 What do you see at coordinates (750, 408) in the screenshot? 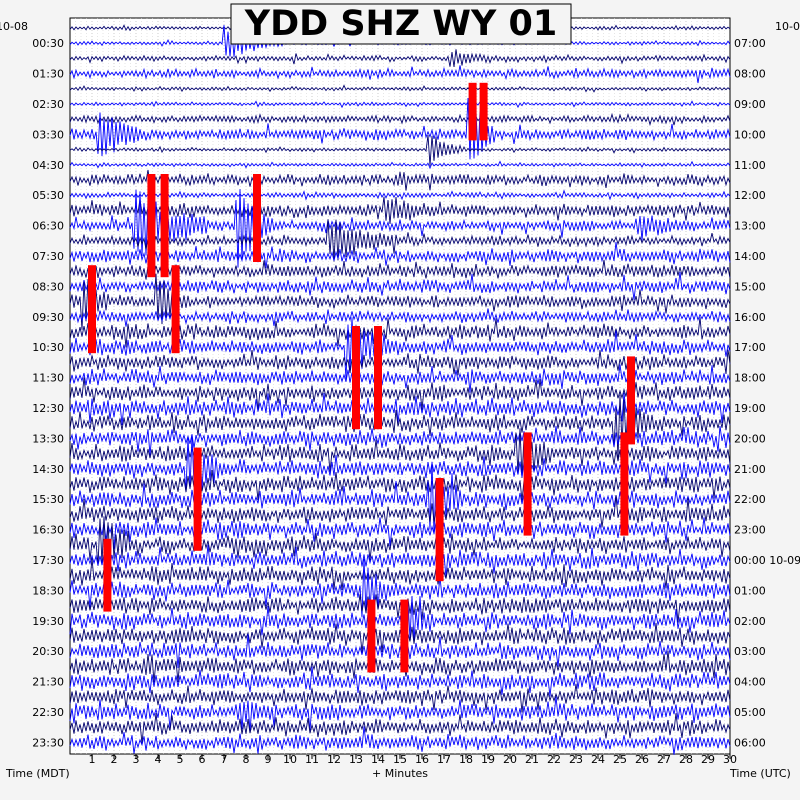
I see `right-time-label: 19:00` at bounding box center [750, 408].